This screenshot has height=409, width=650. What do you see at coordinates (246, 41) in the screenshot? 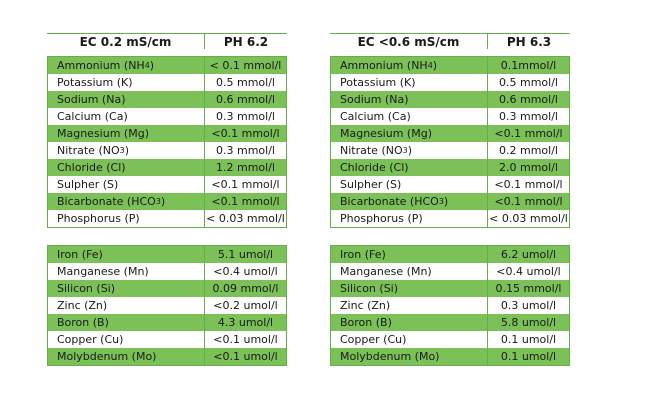
I see `left-ph-label: PH 6.2` at bounding box center [246, 41].